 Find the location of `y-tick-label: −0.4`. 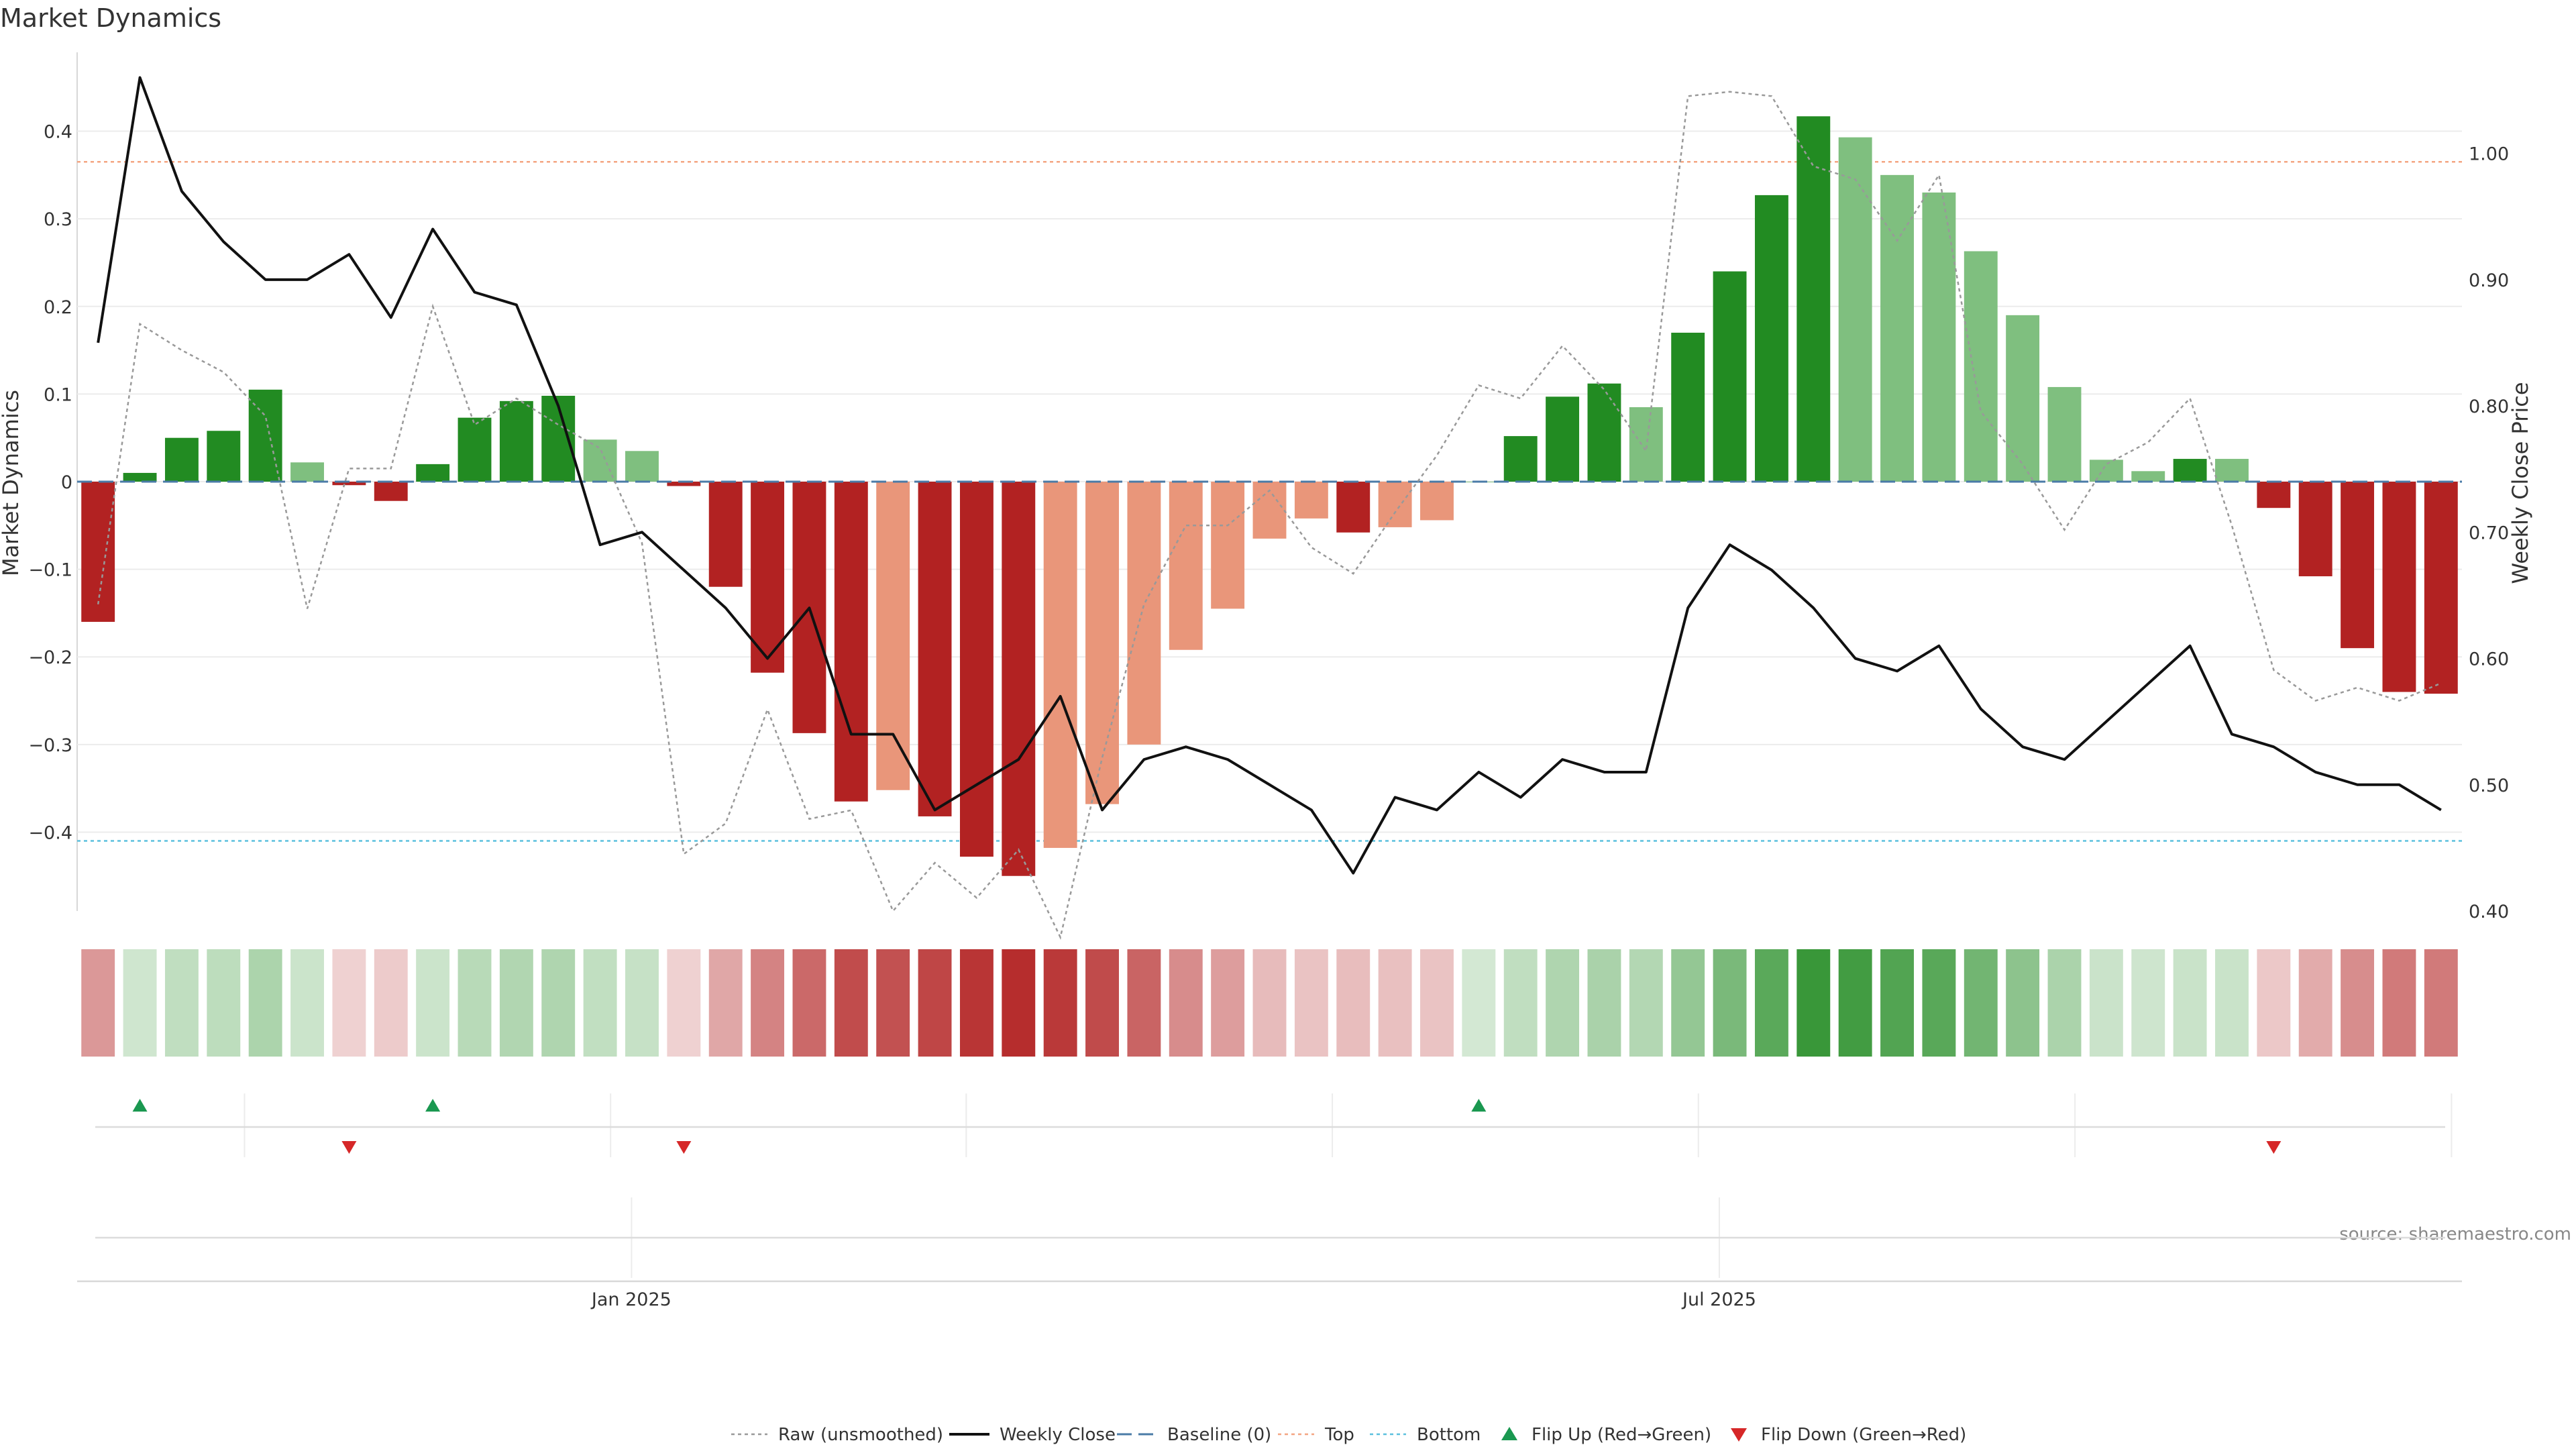

y-tick-label: −0.4 is located at coordinates (50, 832).